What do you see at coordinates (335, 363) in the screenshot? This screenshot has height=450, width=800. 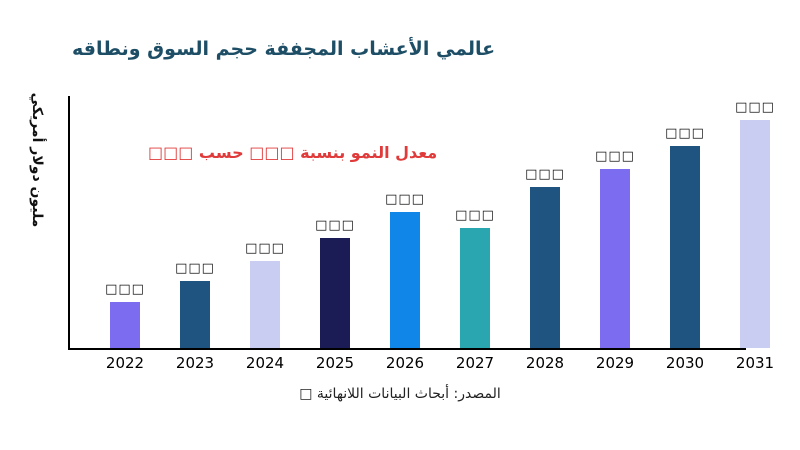 I see `x-tick-2025: 2025` at bounding box center [335, 363].